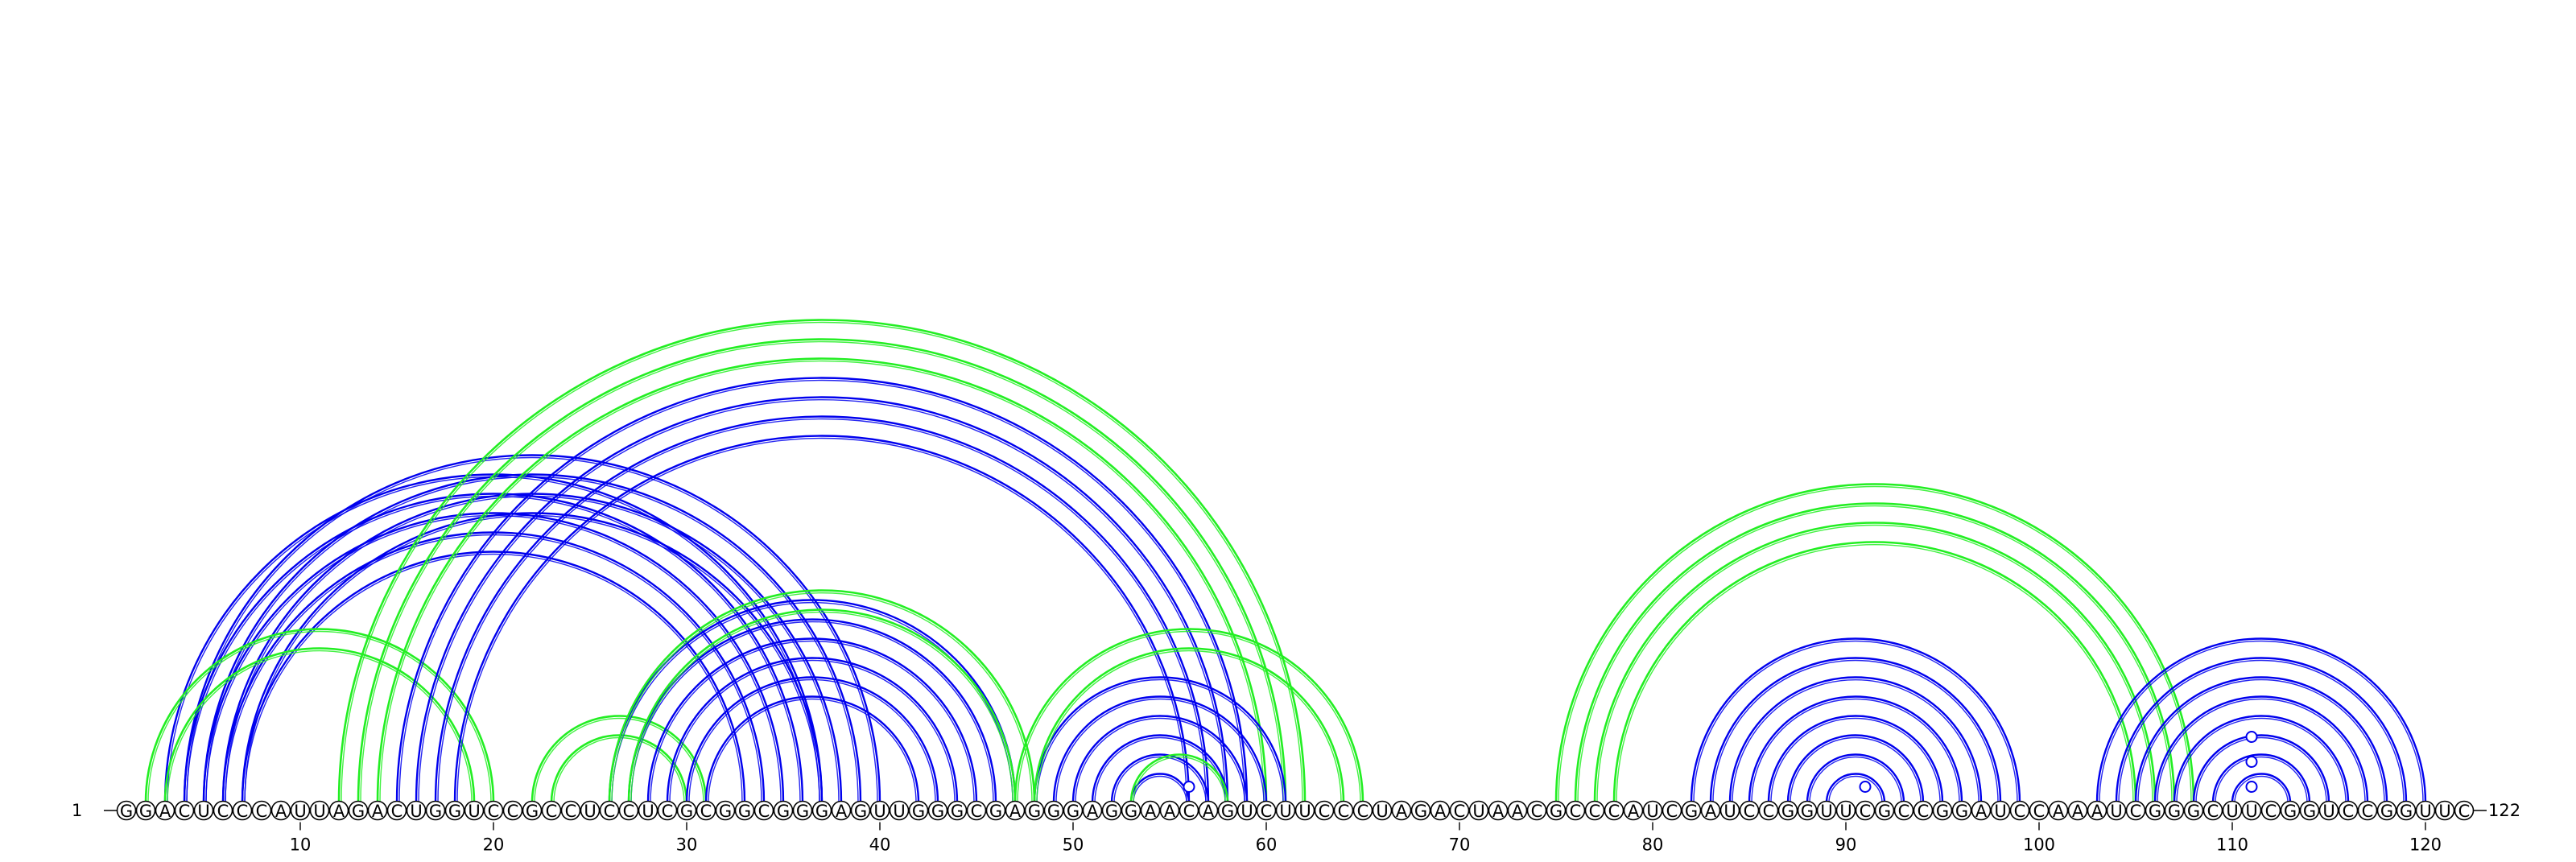 This screenshot has width=2576, height=862. I want to click on nucleotide-112: C, so click(2270, 810).